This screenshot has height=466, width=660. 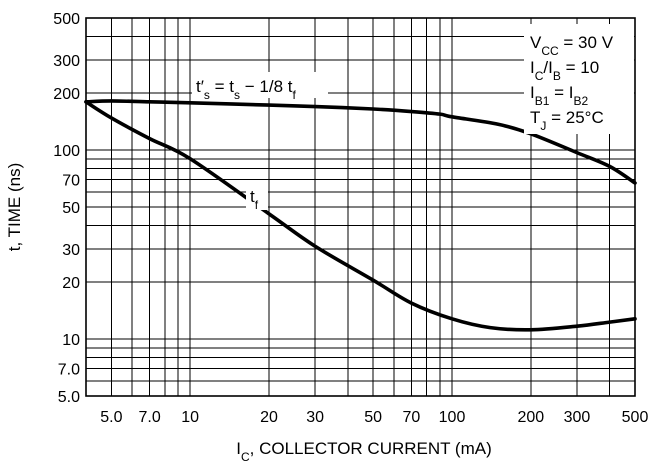 I want to click on series-label-ts: t′s = ts − 1/8 tf, so click(x=260, y=87).